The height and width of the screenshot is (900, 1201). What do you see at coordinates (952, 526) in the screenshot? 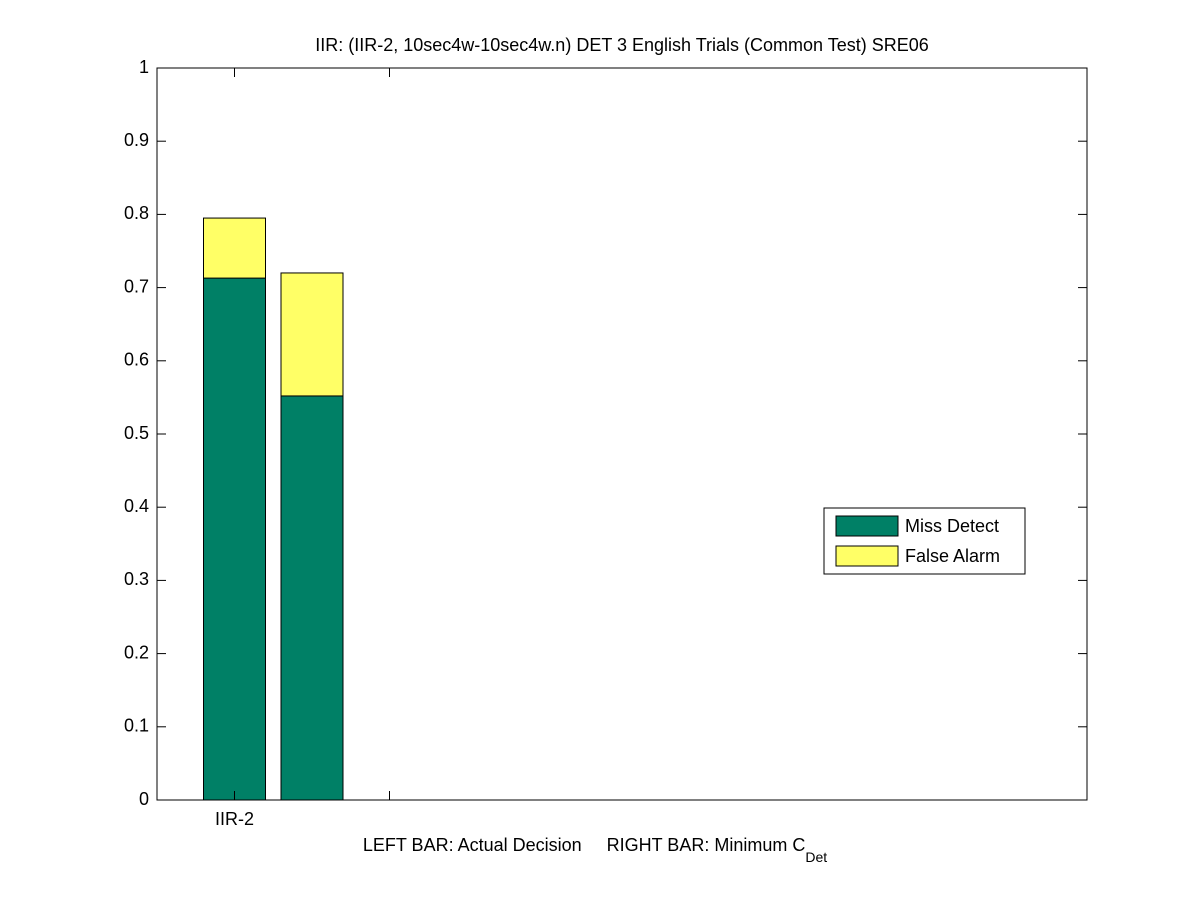
I see `legend-label: Miss Detect` at bounding box center [952, 526].